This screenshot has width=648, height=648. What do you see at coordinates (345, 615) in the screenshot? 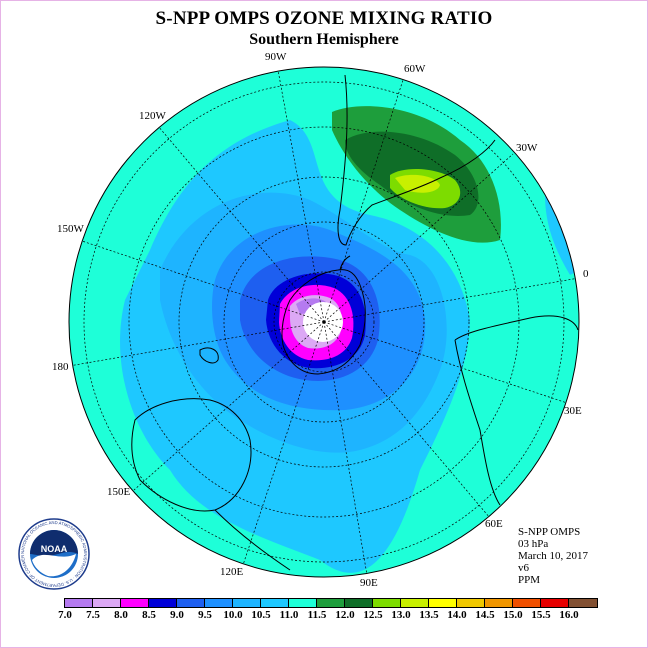
I see `colorbar-tick-label: 12.0` at bounding box center [345, 615].